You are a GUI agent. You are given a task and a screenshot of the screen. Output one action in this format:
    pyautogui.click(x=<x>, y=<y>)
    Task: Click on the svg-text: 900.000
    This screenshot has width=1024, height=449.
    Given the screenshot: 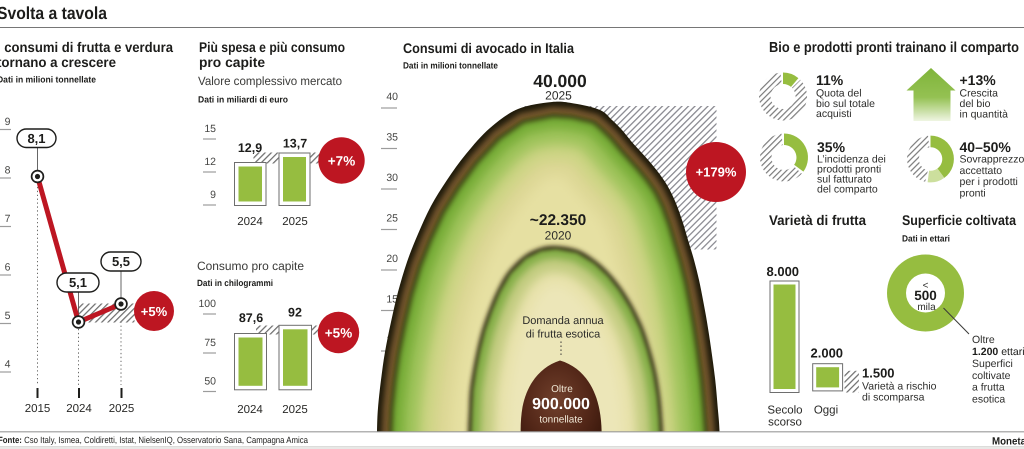 What is the action you would take?
    pyautogui.click(x=561, y=404)
    